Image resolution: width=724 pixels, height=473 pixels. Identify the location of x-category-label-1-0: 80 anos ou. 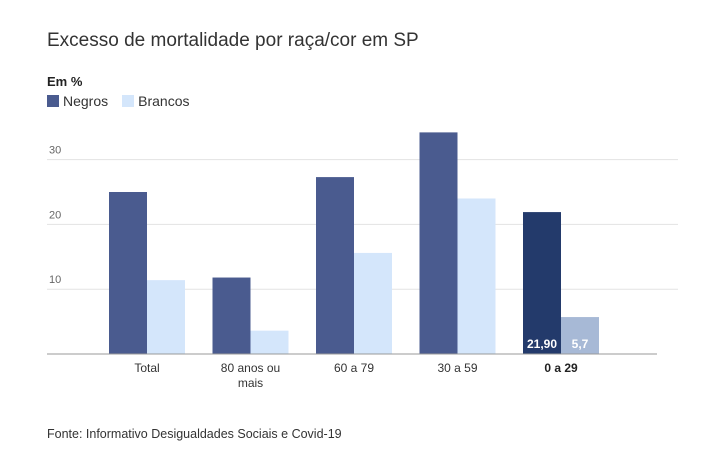
(250, 368).